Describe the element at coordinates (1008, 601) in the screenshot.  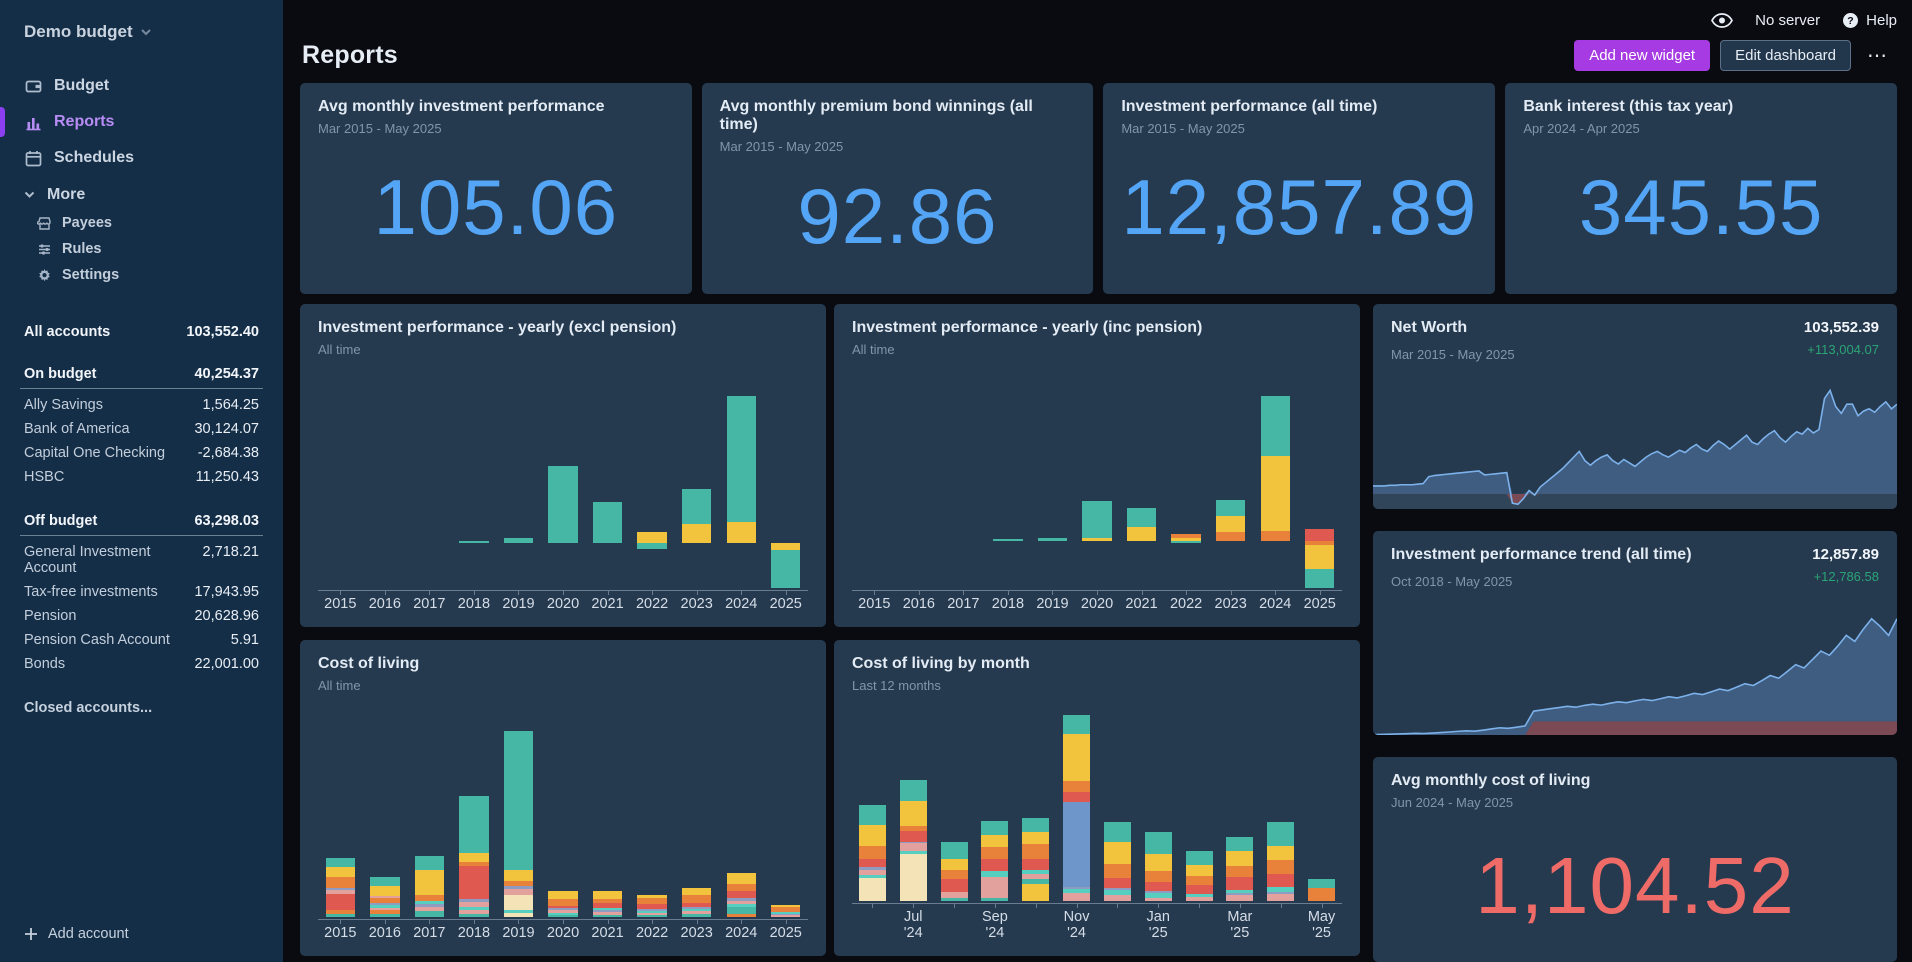
I see `x-tick-label: 2018` at that location.